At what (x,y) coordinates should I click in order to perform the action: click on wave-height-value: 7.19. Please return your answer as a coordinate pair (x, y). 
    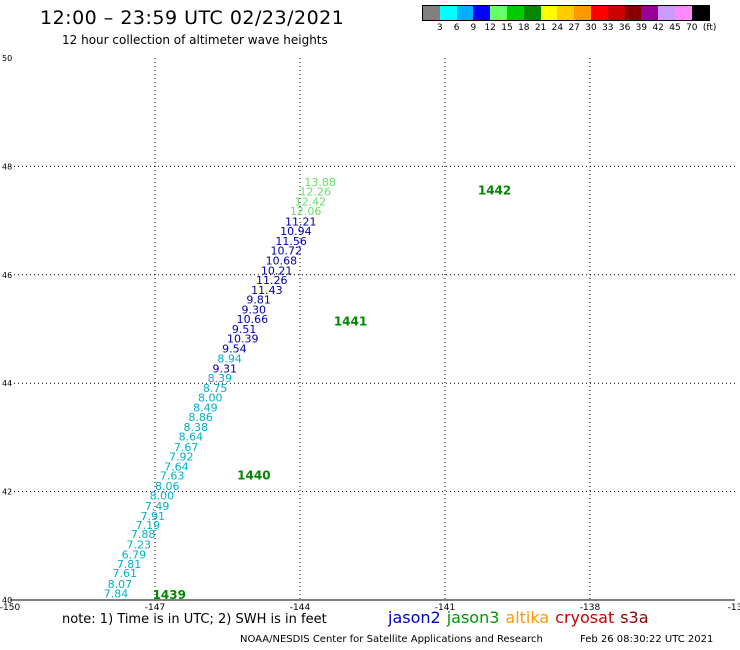
    Looking at the image, I should click on (148, 525).